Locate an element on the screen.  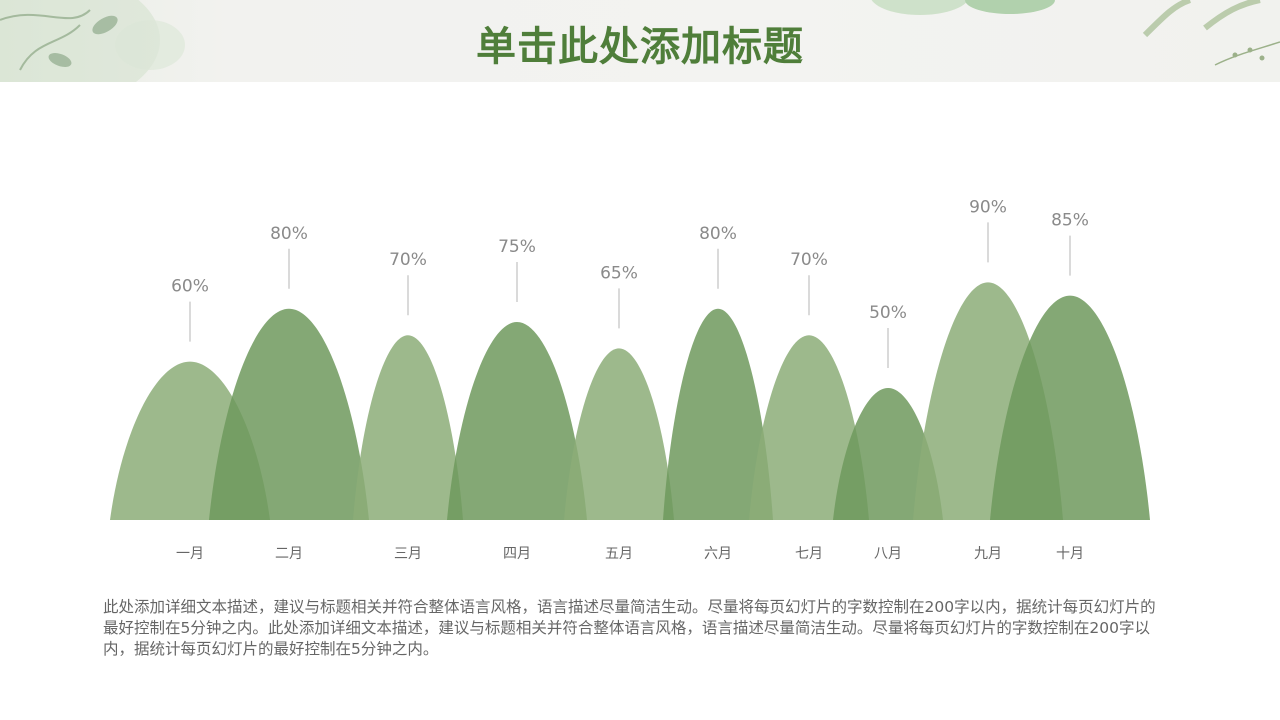
category-label: 七月 is located at coordinates (809, 554).